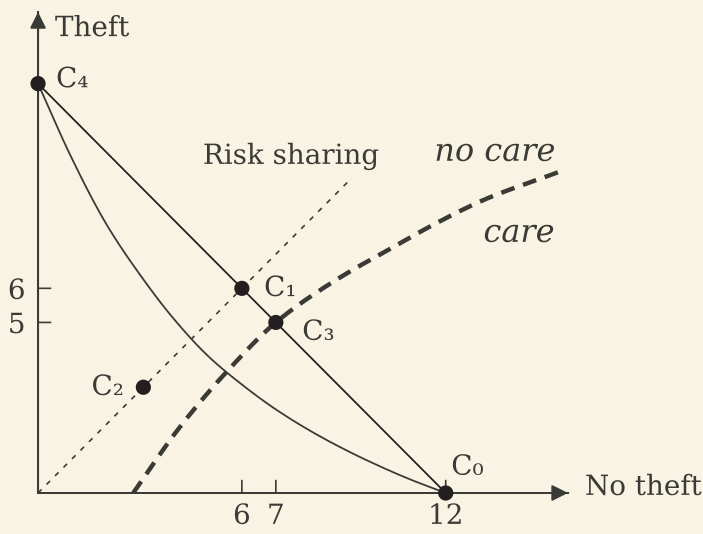 This screenshot has height=534, width=703. What do you see at coordinates (280, 285) in the screenshot?
I see `annotation: C₁` at bounding box center [280, 285].